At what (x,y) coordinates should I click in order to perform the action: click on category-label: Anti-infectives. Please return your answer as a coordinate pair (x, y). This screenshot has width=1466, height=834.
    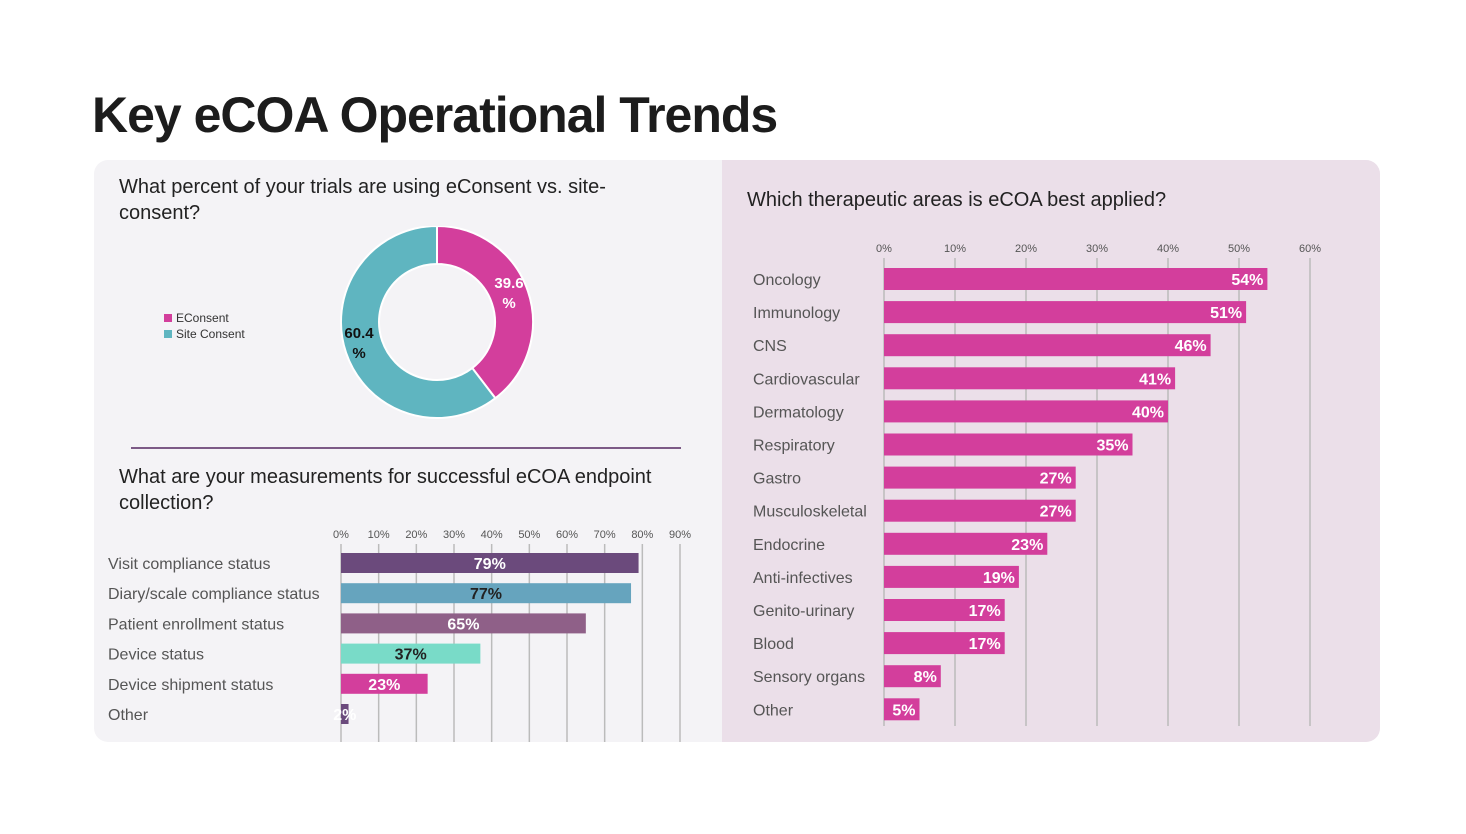
    Looking at the image, I should click on (803, 578).